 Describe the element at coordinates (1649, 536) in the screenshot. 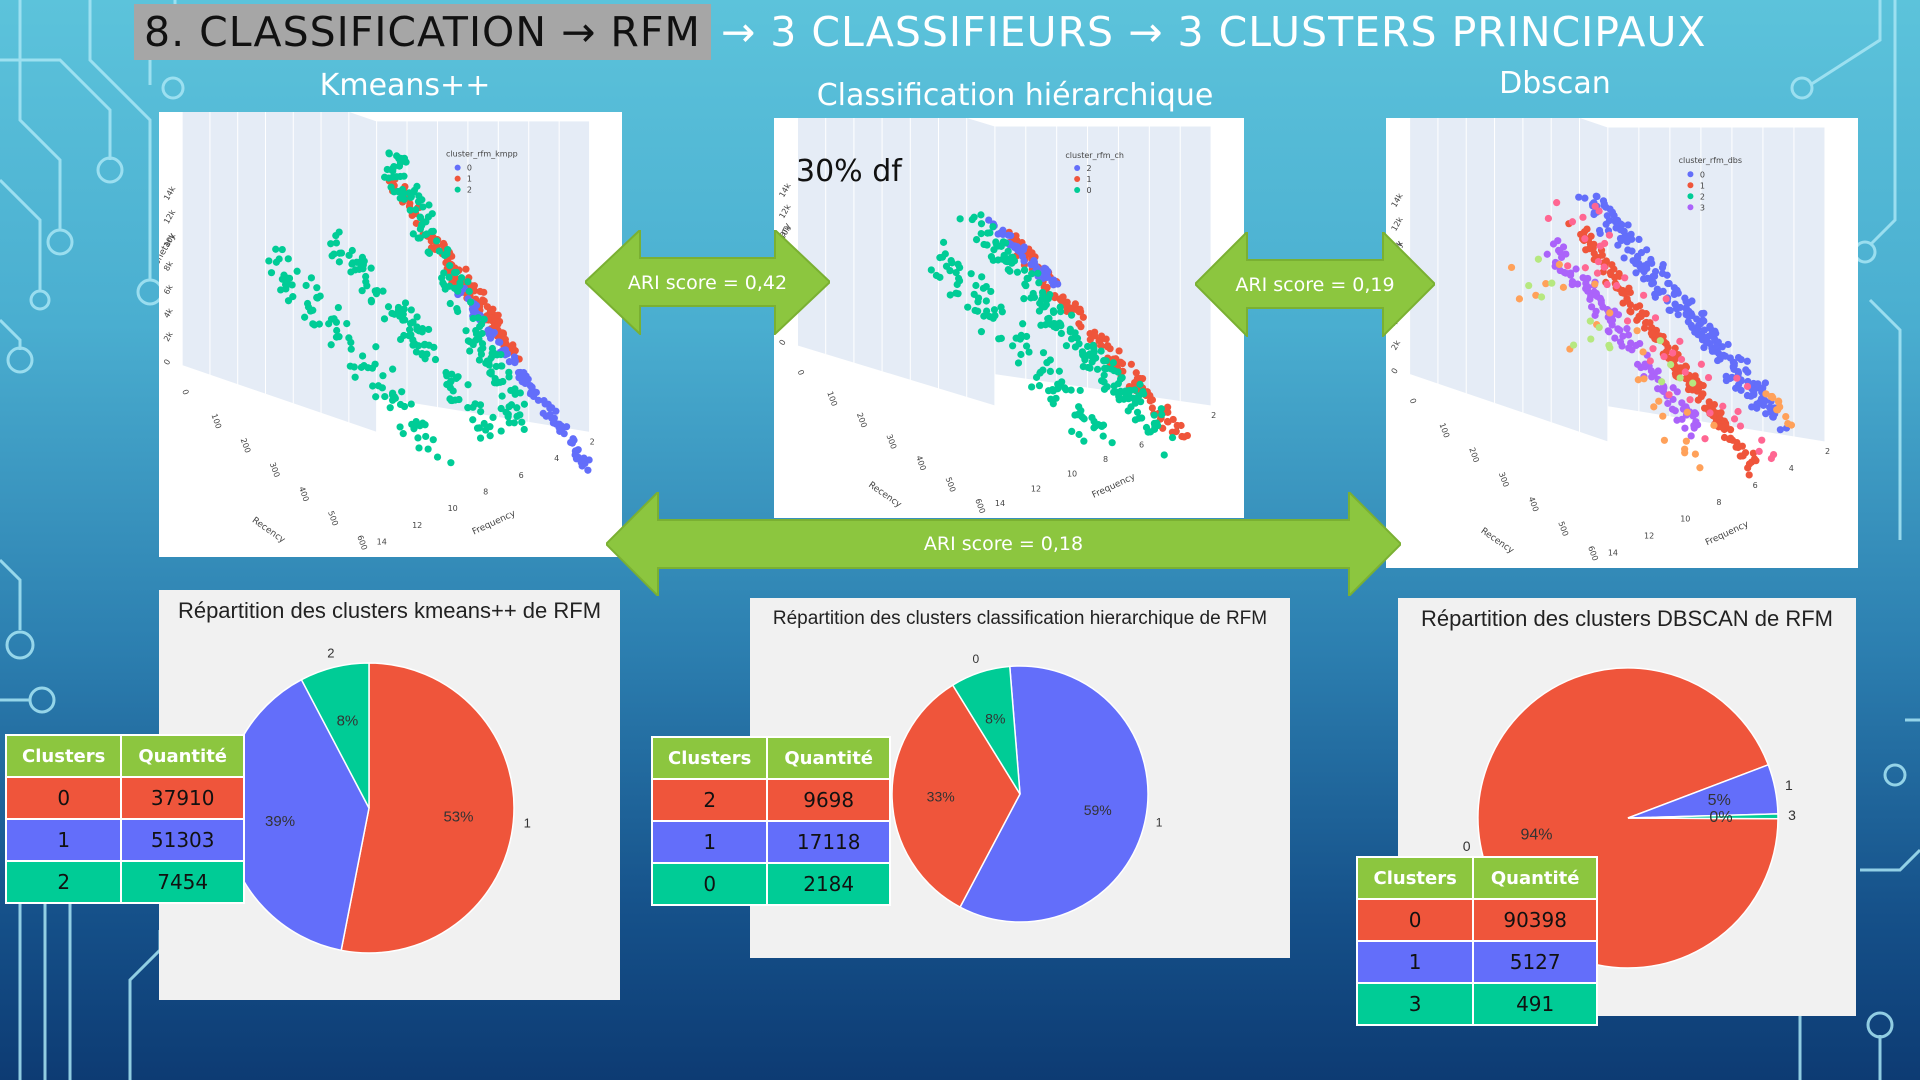

I see `axis-tick-label: 12` at that location.